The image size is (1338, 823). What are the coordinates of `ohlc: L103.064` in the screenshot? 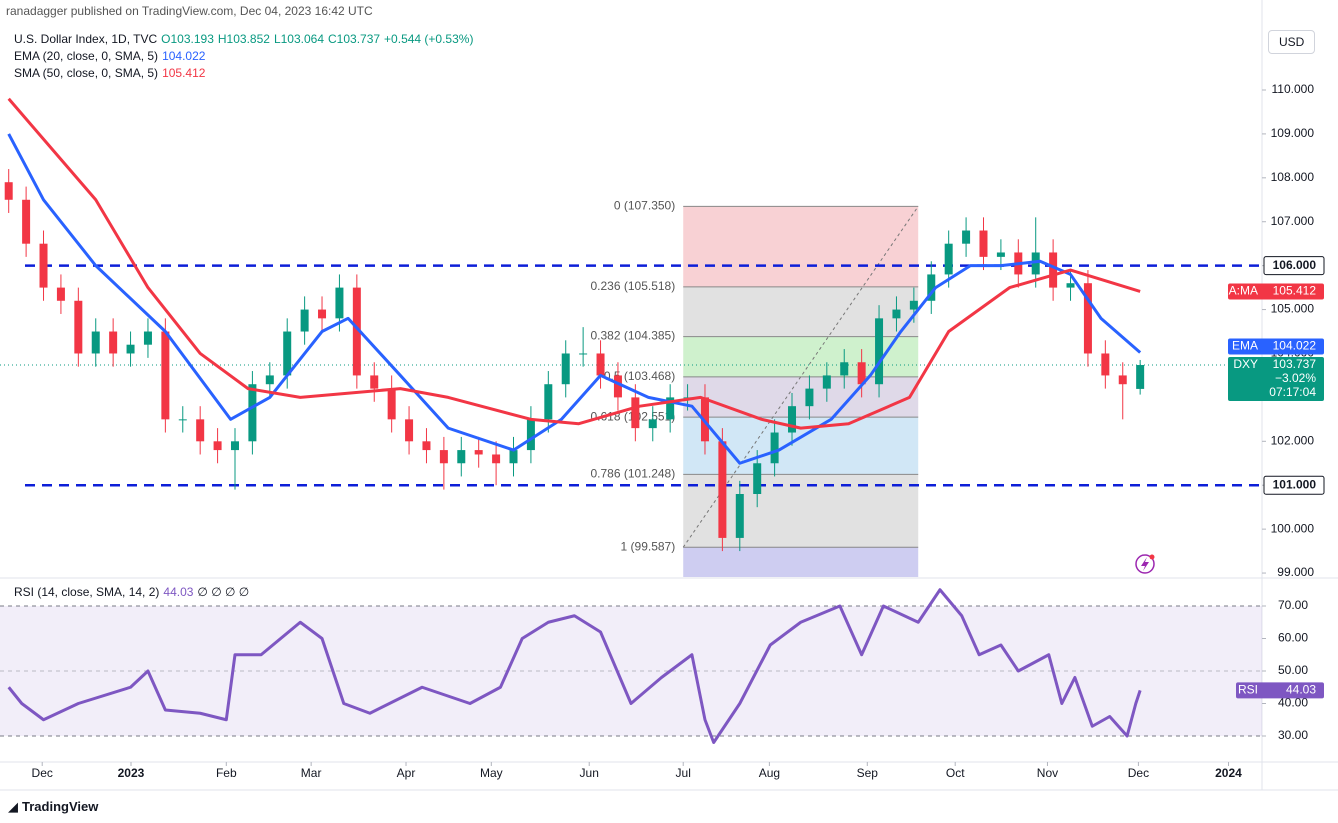 It's located at (298, 39).